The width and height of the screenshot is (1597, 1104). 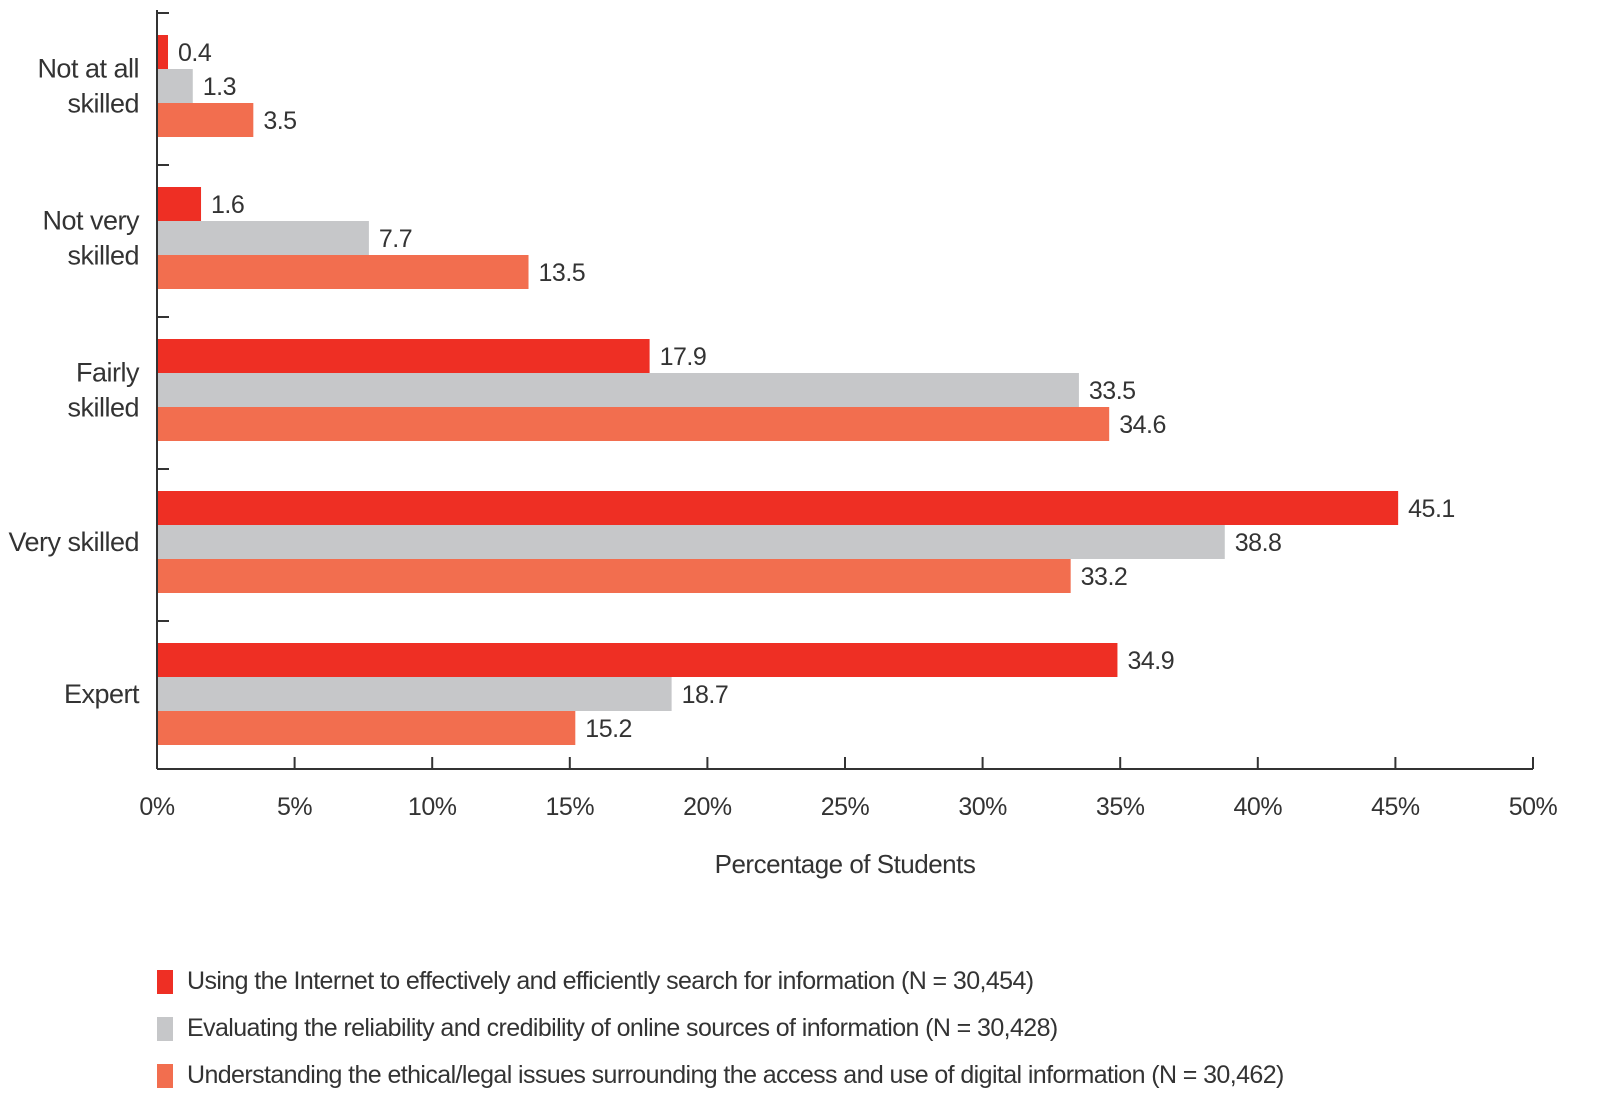 What do you see at coordinates (165, 981) in the screenshot?
I see `legend-swatch-internet-search` at bounding box center [165, 981].